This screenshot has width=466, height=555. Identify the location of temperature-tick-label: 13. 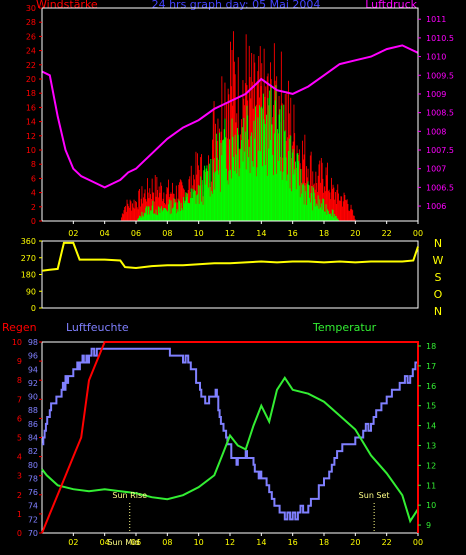
(431, 445).